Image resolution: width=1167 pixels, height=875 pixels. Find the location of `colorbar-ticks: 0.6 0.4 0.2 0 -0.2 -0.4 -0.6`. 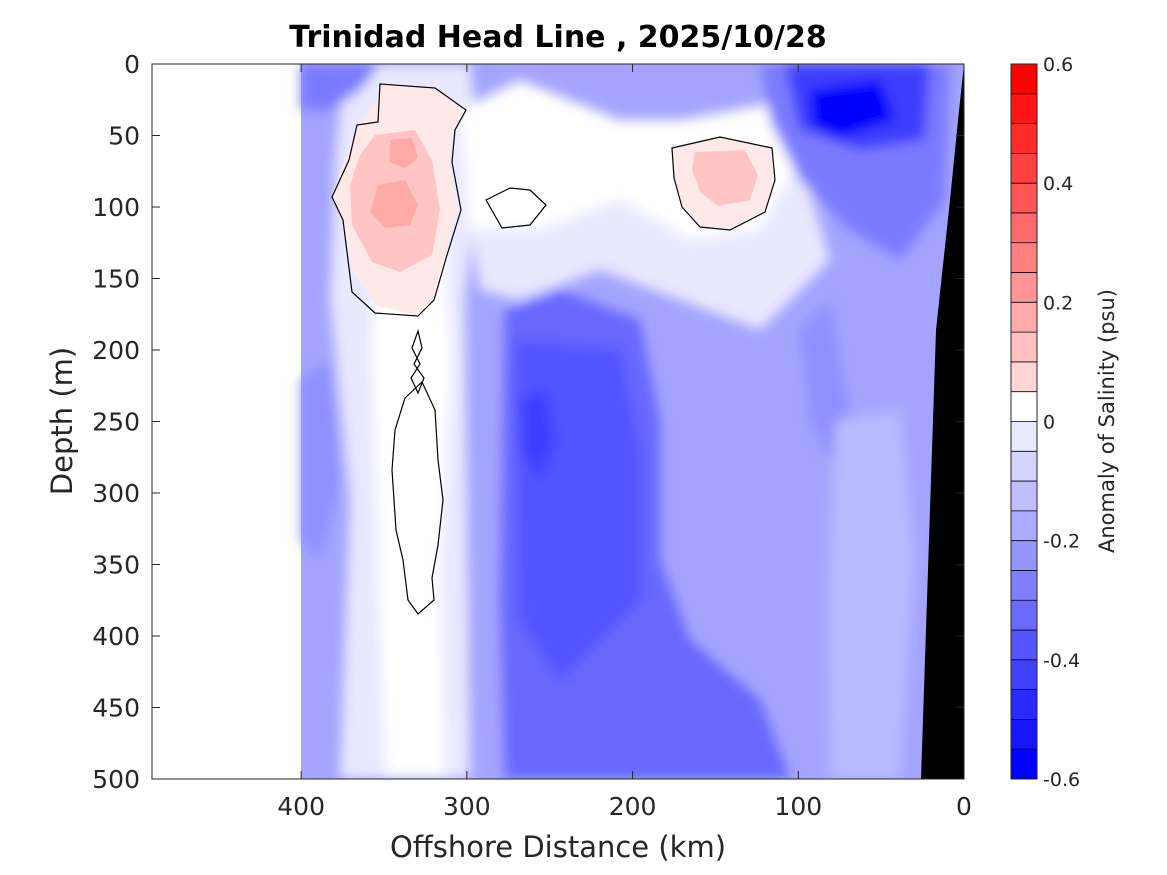

colorbar-ticks: 0.6 0.4 0.2 0 -0.2 -0.4 -0.6 is located at coordinates (1056, 422).